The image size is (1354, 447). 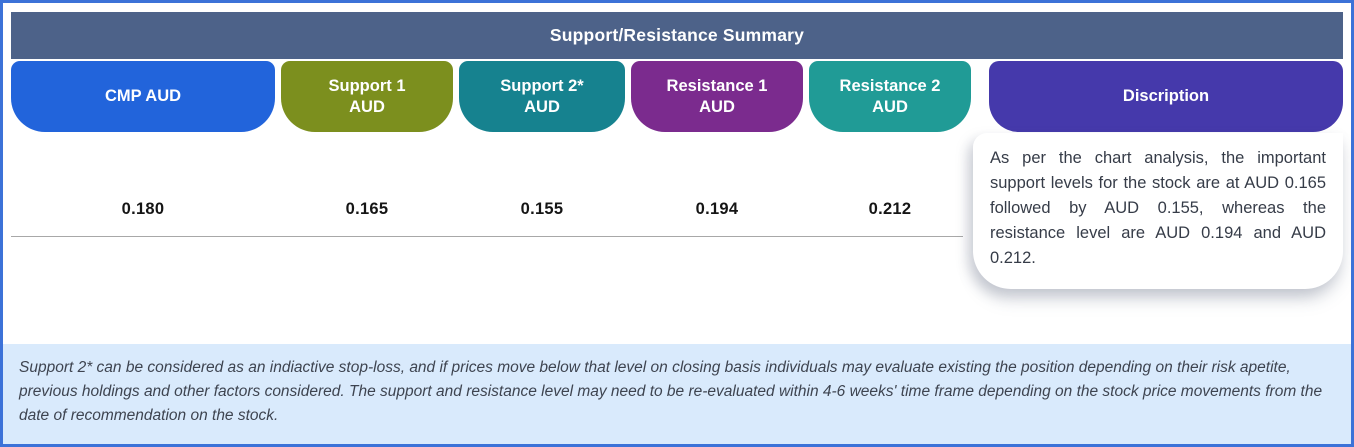 What do you see at coordinates (890, 96) in the screenshot?
I see `column-header-resistance2: Resistance 2 AUD` at bounding box center [890, 96].